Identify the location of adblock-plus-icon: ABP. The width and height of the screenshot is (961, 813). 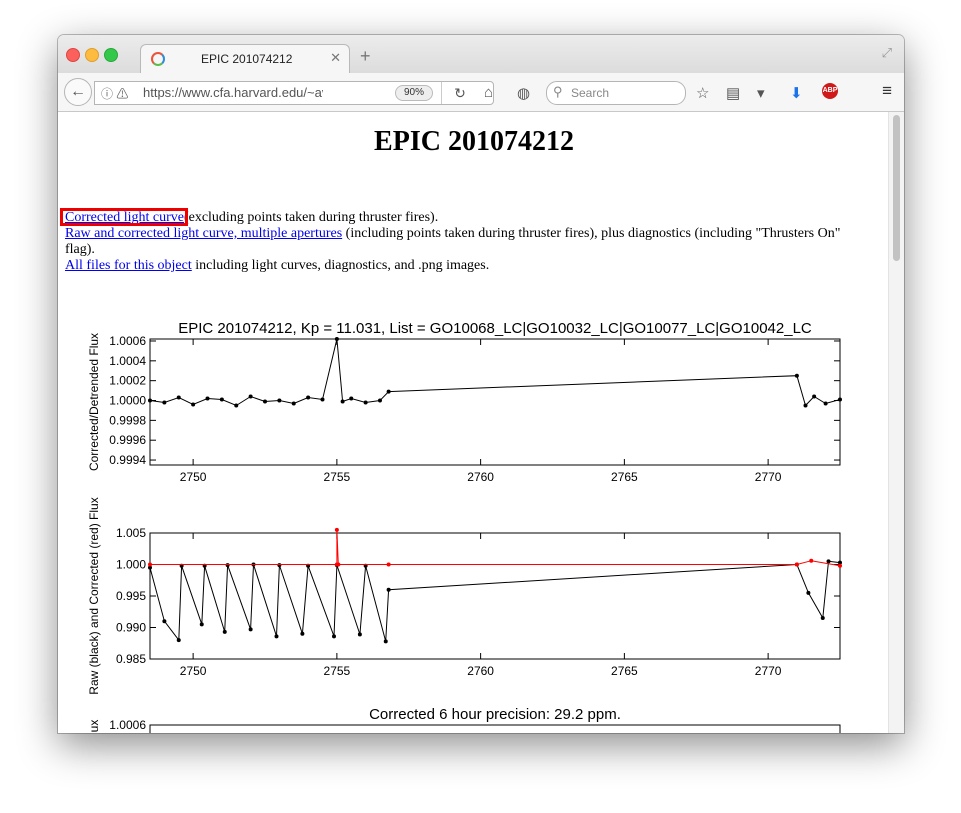
(830, 91).